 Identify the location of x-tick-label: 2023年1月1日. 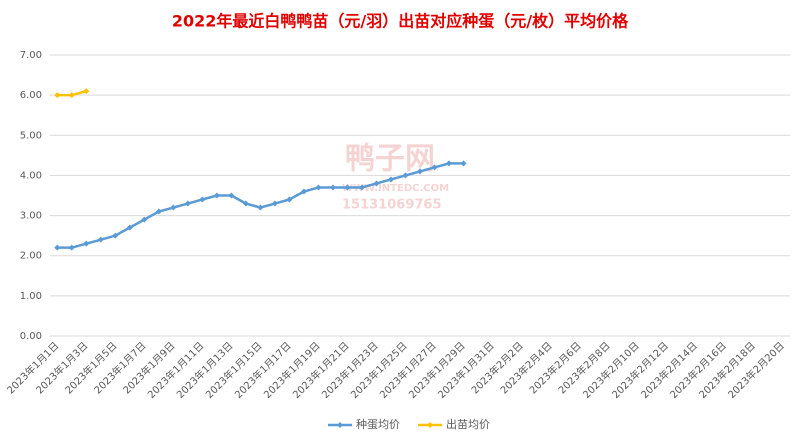
(32, 367).